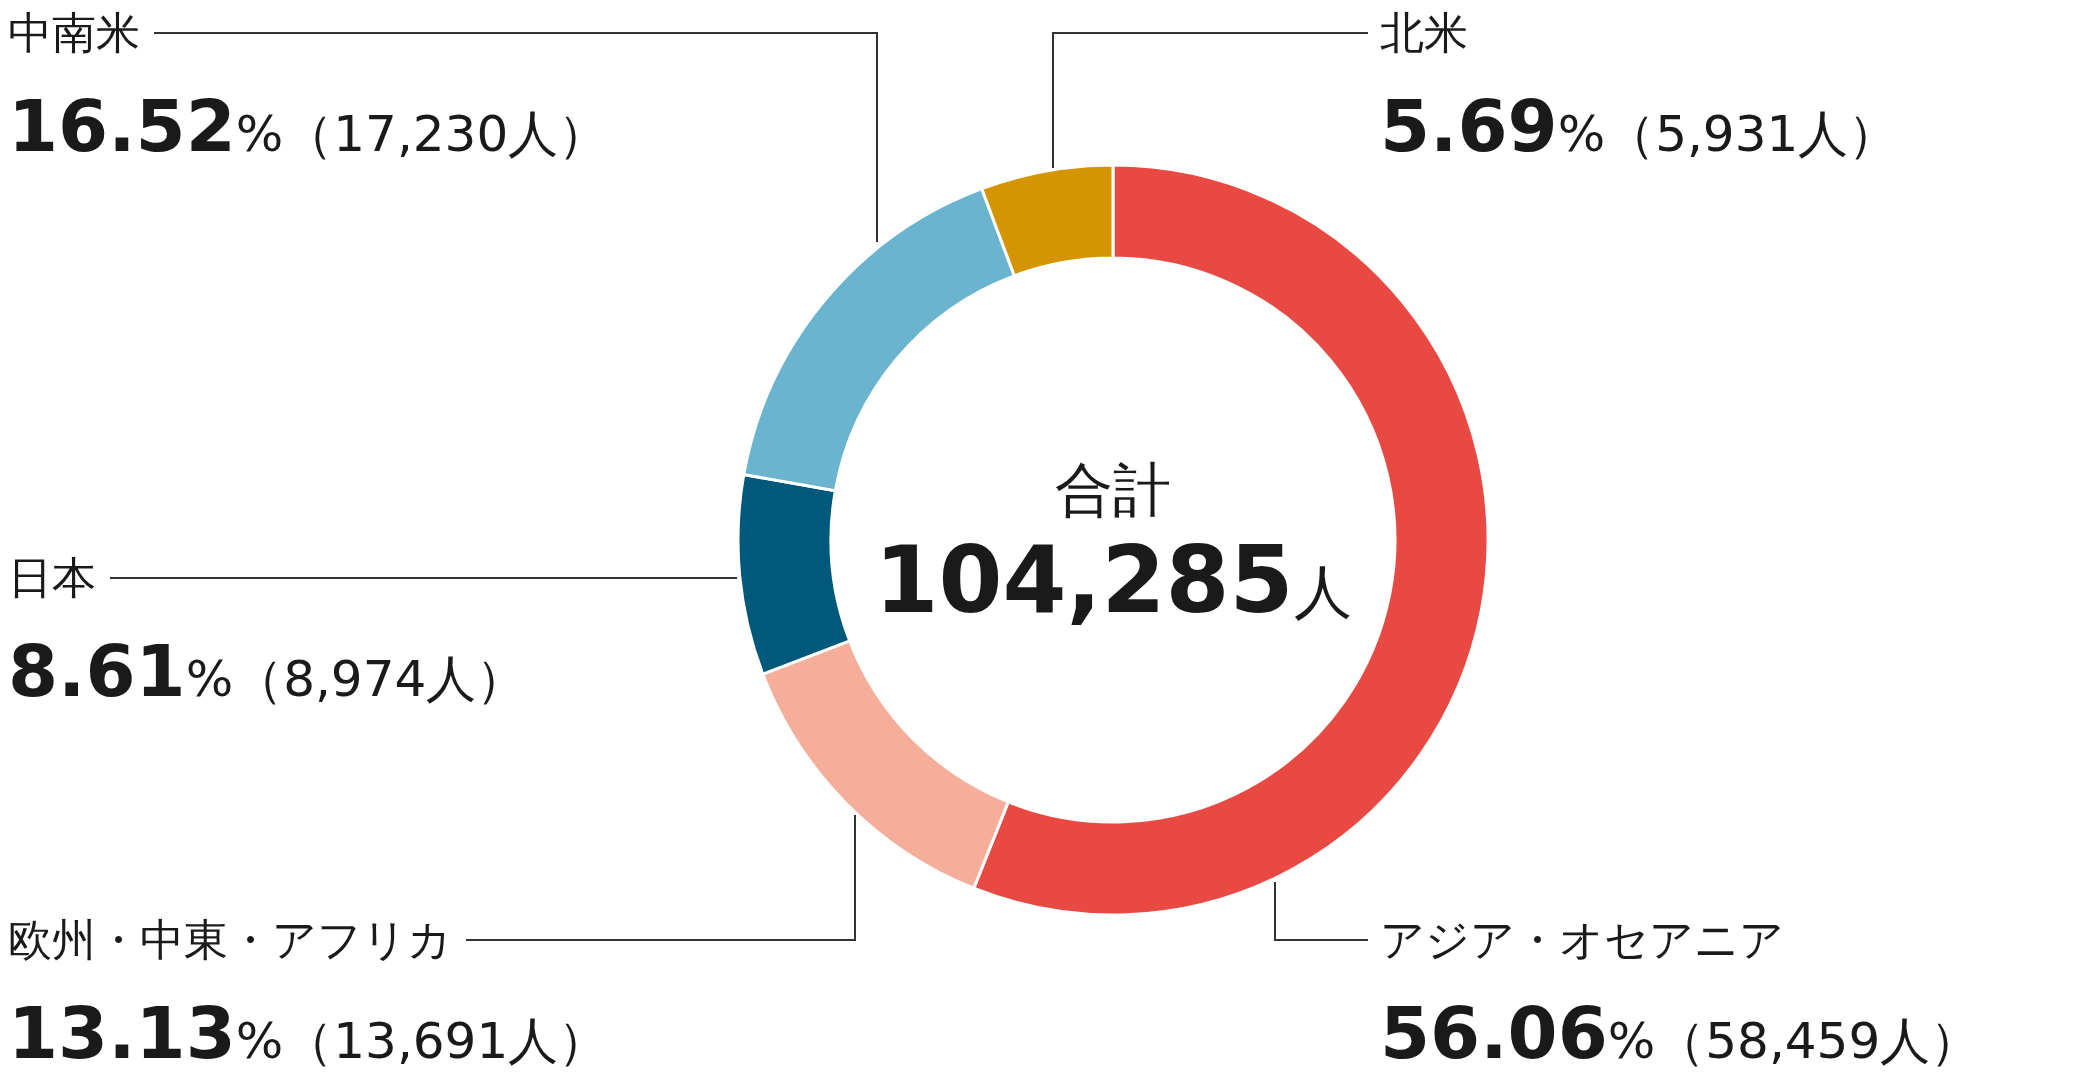  I want to click on data-label: 13.13%（13,691人）, so click(308, 1033).